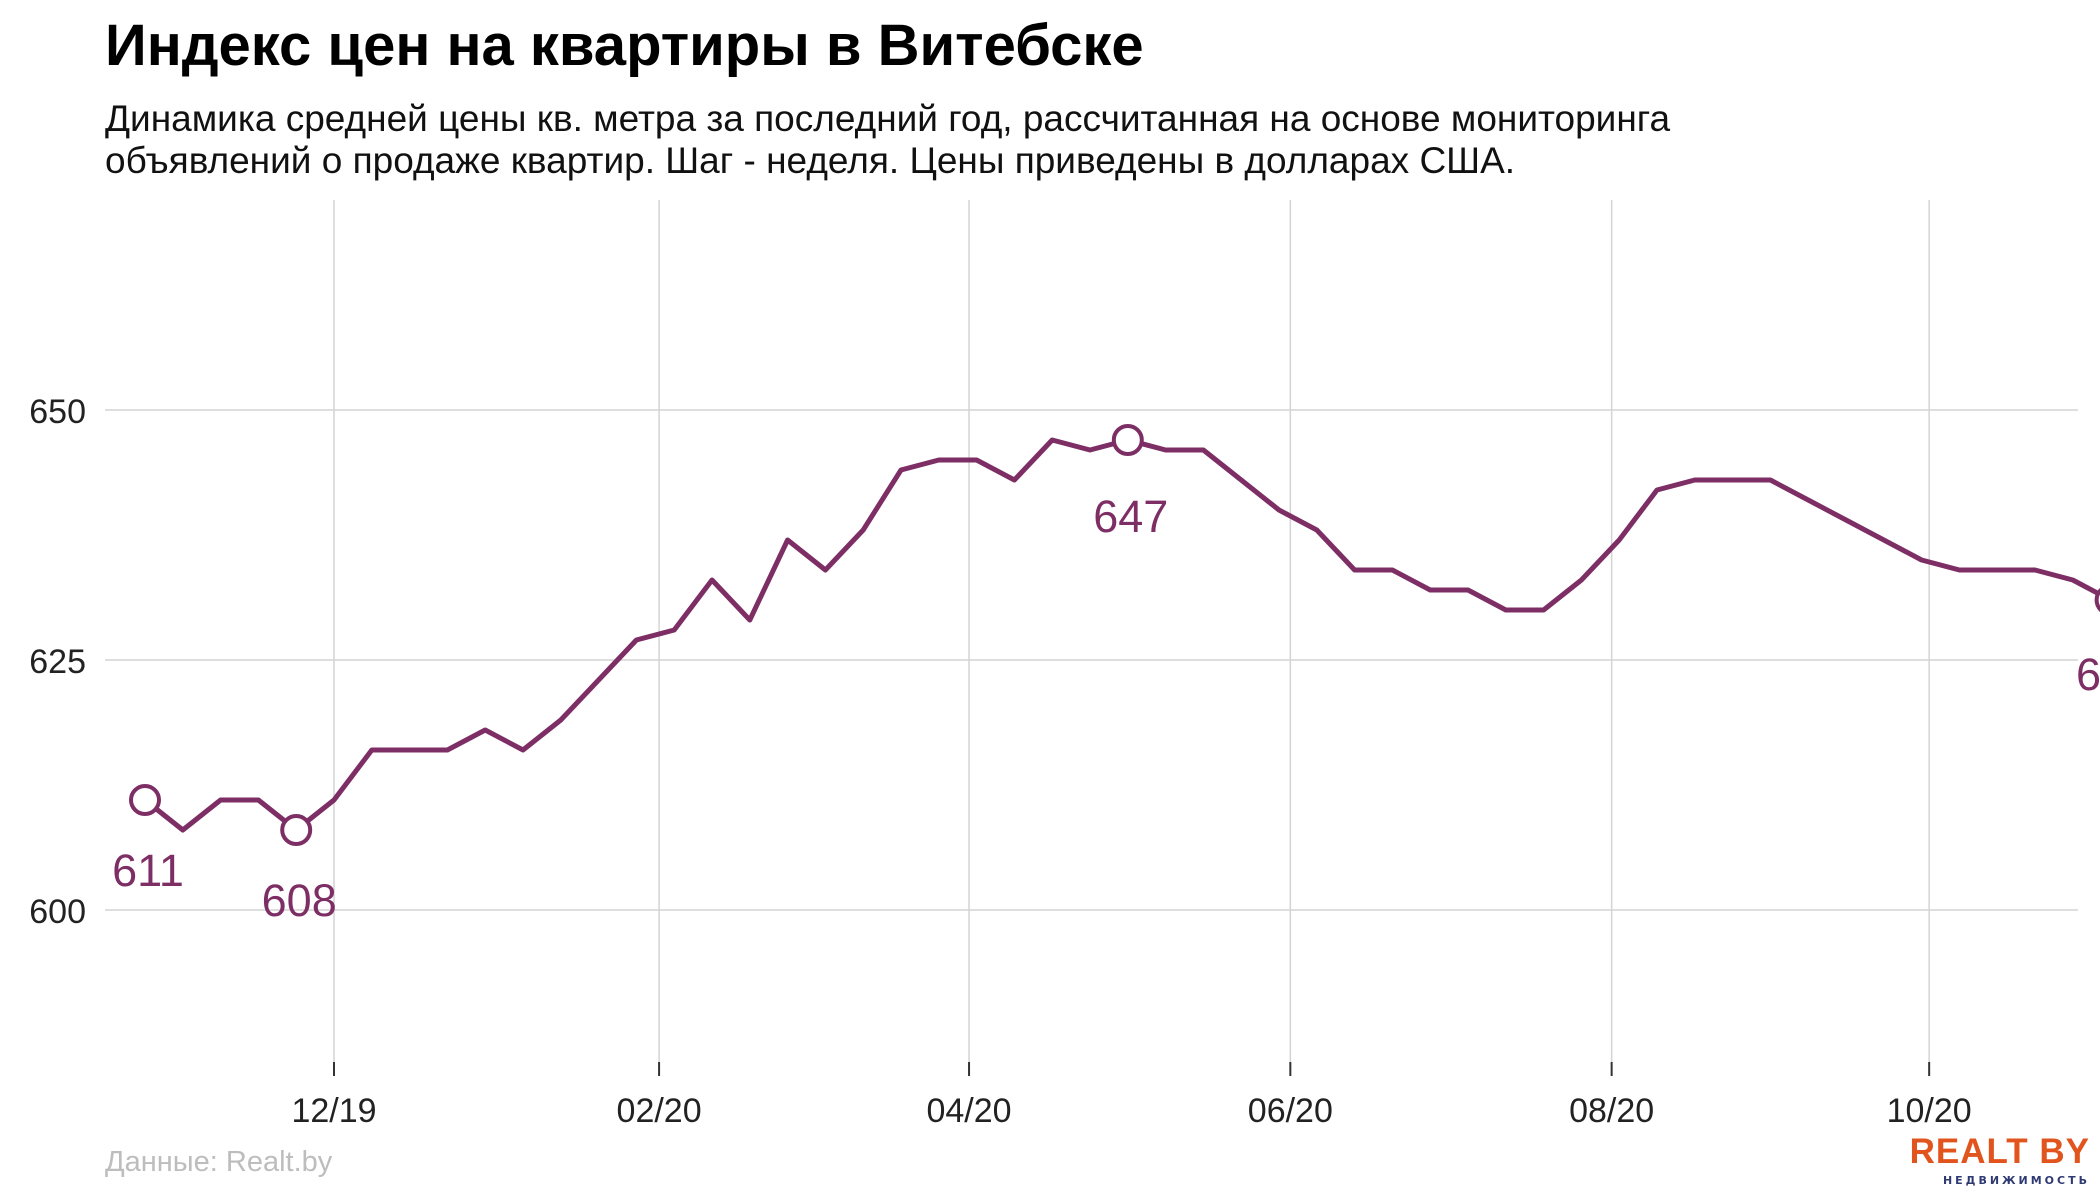 Image resolution: width=2100 pixels, height=1200 pixels. Describe the element at coordinates (148, 870) in the screenshot. I see `point-value-label: 611` at that location.